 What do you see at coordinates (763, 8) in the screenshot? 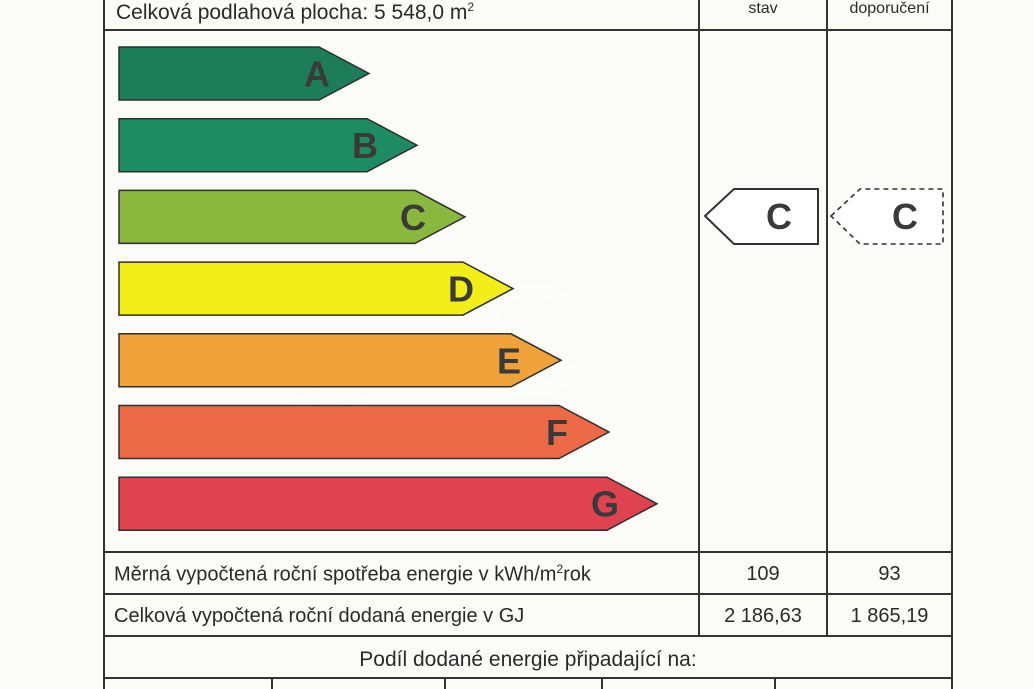
I see `column-header-state: stav` at bounding box center [763, 8].